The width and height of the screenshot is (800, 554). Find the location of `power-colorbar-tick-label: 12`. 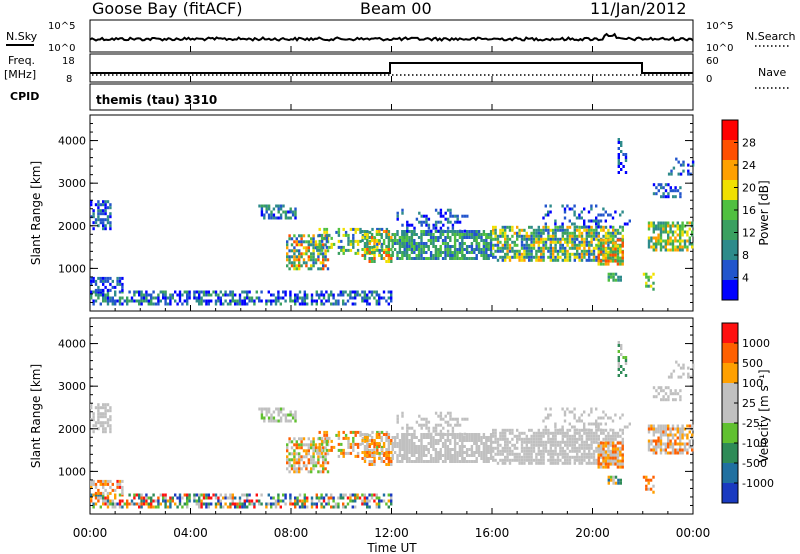

power-colorbar-tick-label: 12 is located at coordinates (749, 233).